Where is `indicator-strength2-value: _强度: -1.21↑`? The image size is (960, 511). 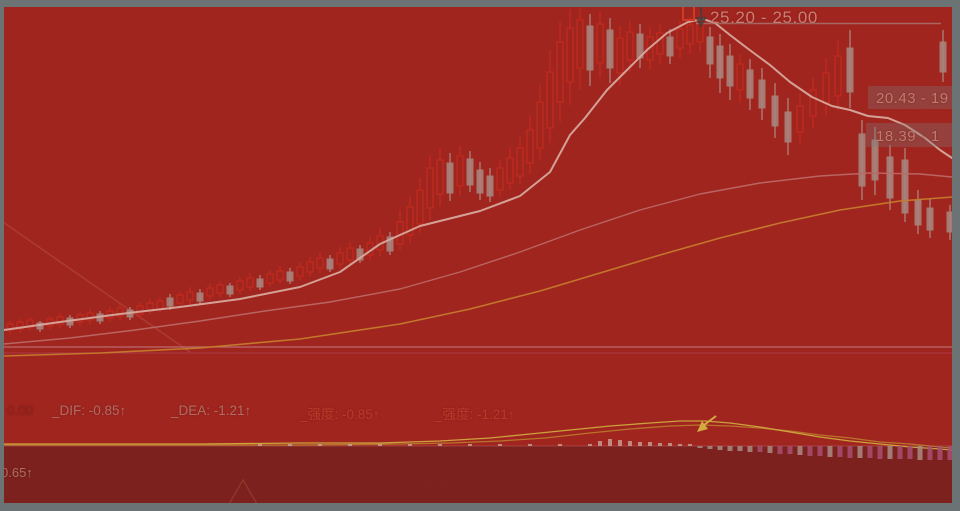 indicator-strength2-value: _强度: -1.21↑ is located at coordinates (475, 414).